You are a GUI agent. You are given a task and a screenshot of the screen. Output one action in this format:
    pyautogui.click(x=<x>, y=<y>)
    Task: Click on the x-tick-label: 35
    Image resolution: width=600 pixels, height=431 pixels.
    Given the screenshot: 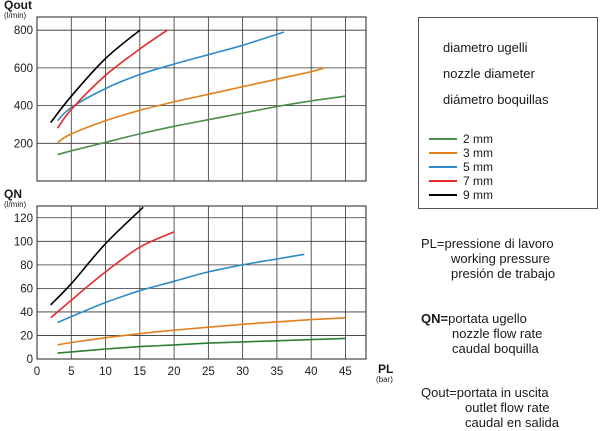 What is the action you would take?
    pyautogui.click(x=276, y=372)
    